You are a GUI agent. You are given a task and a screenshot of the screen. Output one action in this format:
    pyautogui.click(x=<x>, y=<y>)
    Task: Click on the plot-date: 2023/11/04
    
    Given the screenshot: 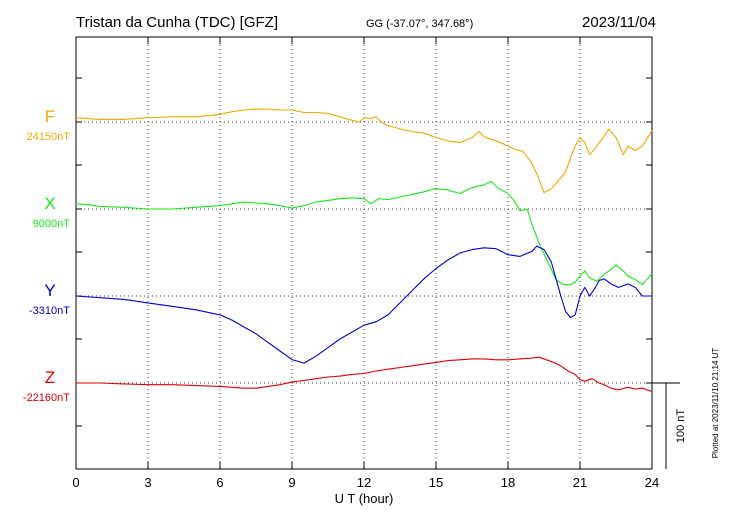 What is the action you would take?
    pyautogui.click(x=619, y=22)
    